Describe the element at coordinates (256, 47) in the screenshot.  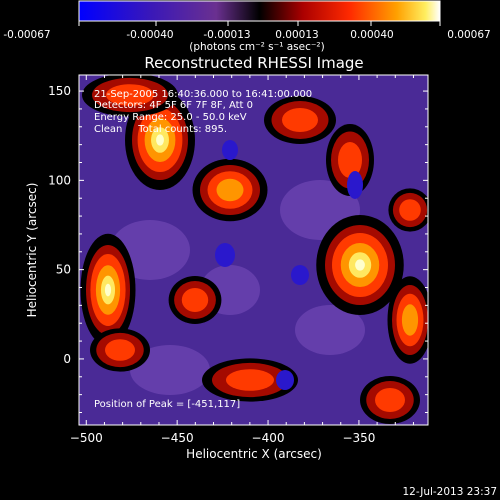
I see `colorbar-unit-label: (photons cm⁻² s⁻¹ asec⁻²)` at that location.